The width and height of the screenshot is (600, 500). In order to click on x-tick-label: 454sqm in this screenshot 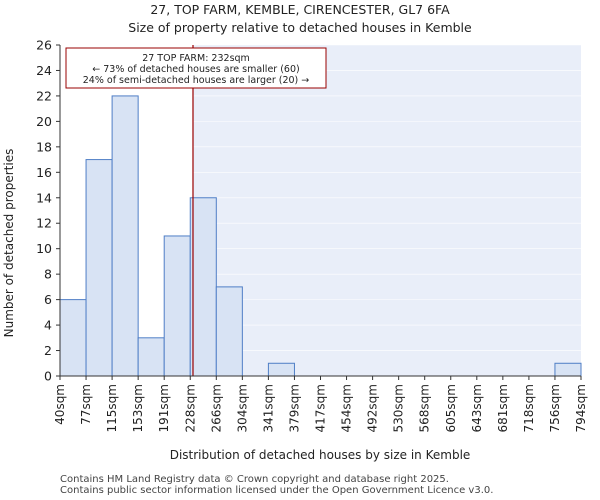, I will do `click(347, 408)`.